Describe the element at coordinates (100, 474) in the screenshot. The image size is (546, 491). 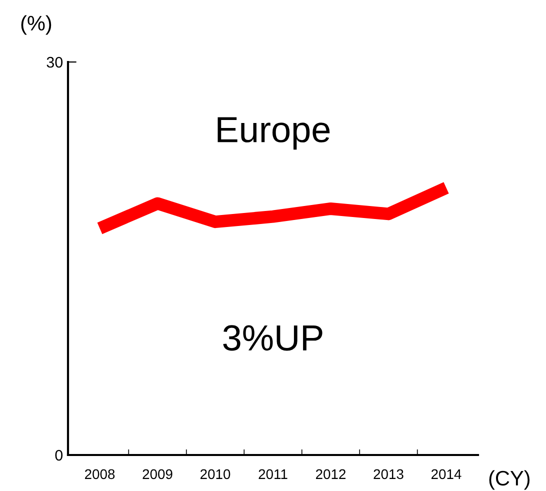
I see `x-tick-label: 2008` at that location.